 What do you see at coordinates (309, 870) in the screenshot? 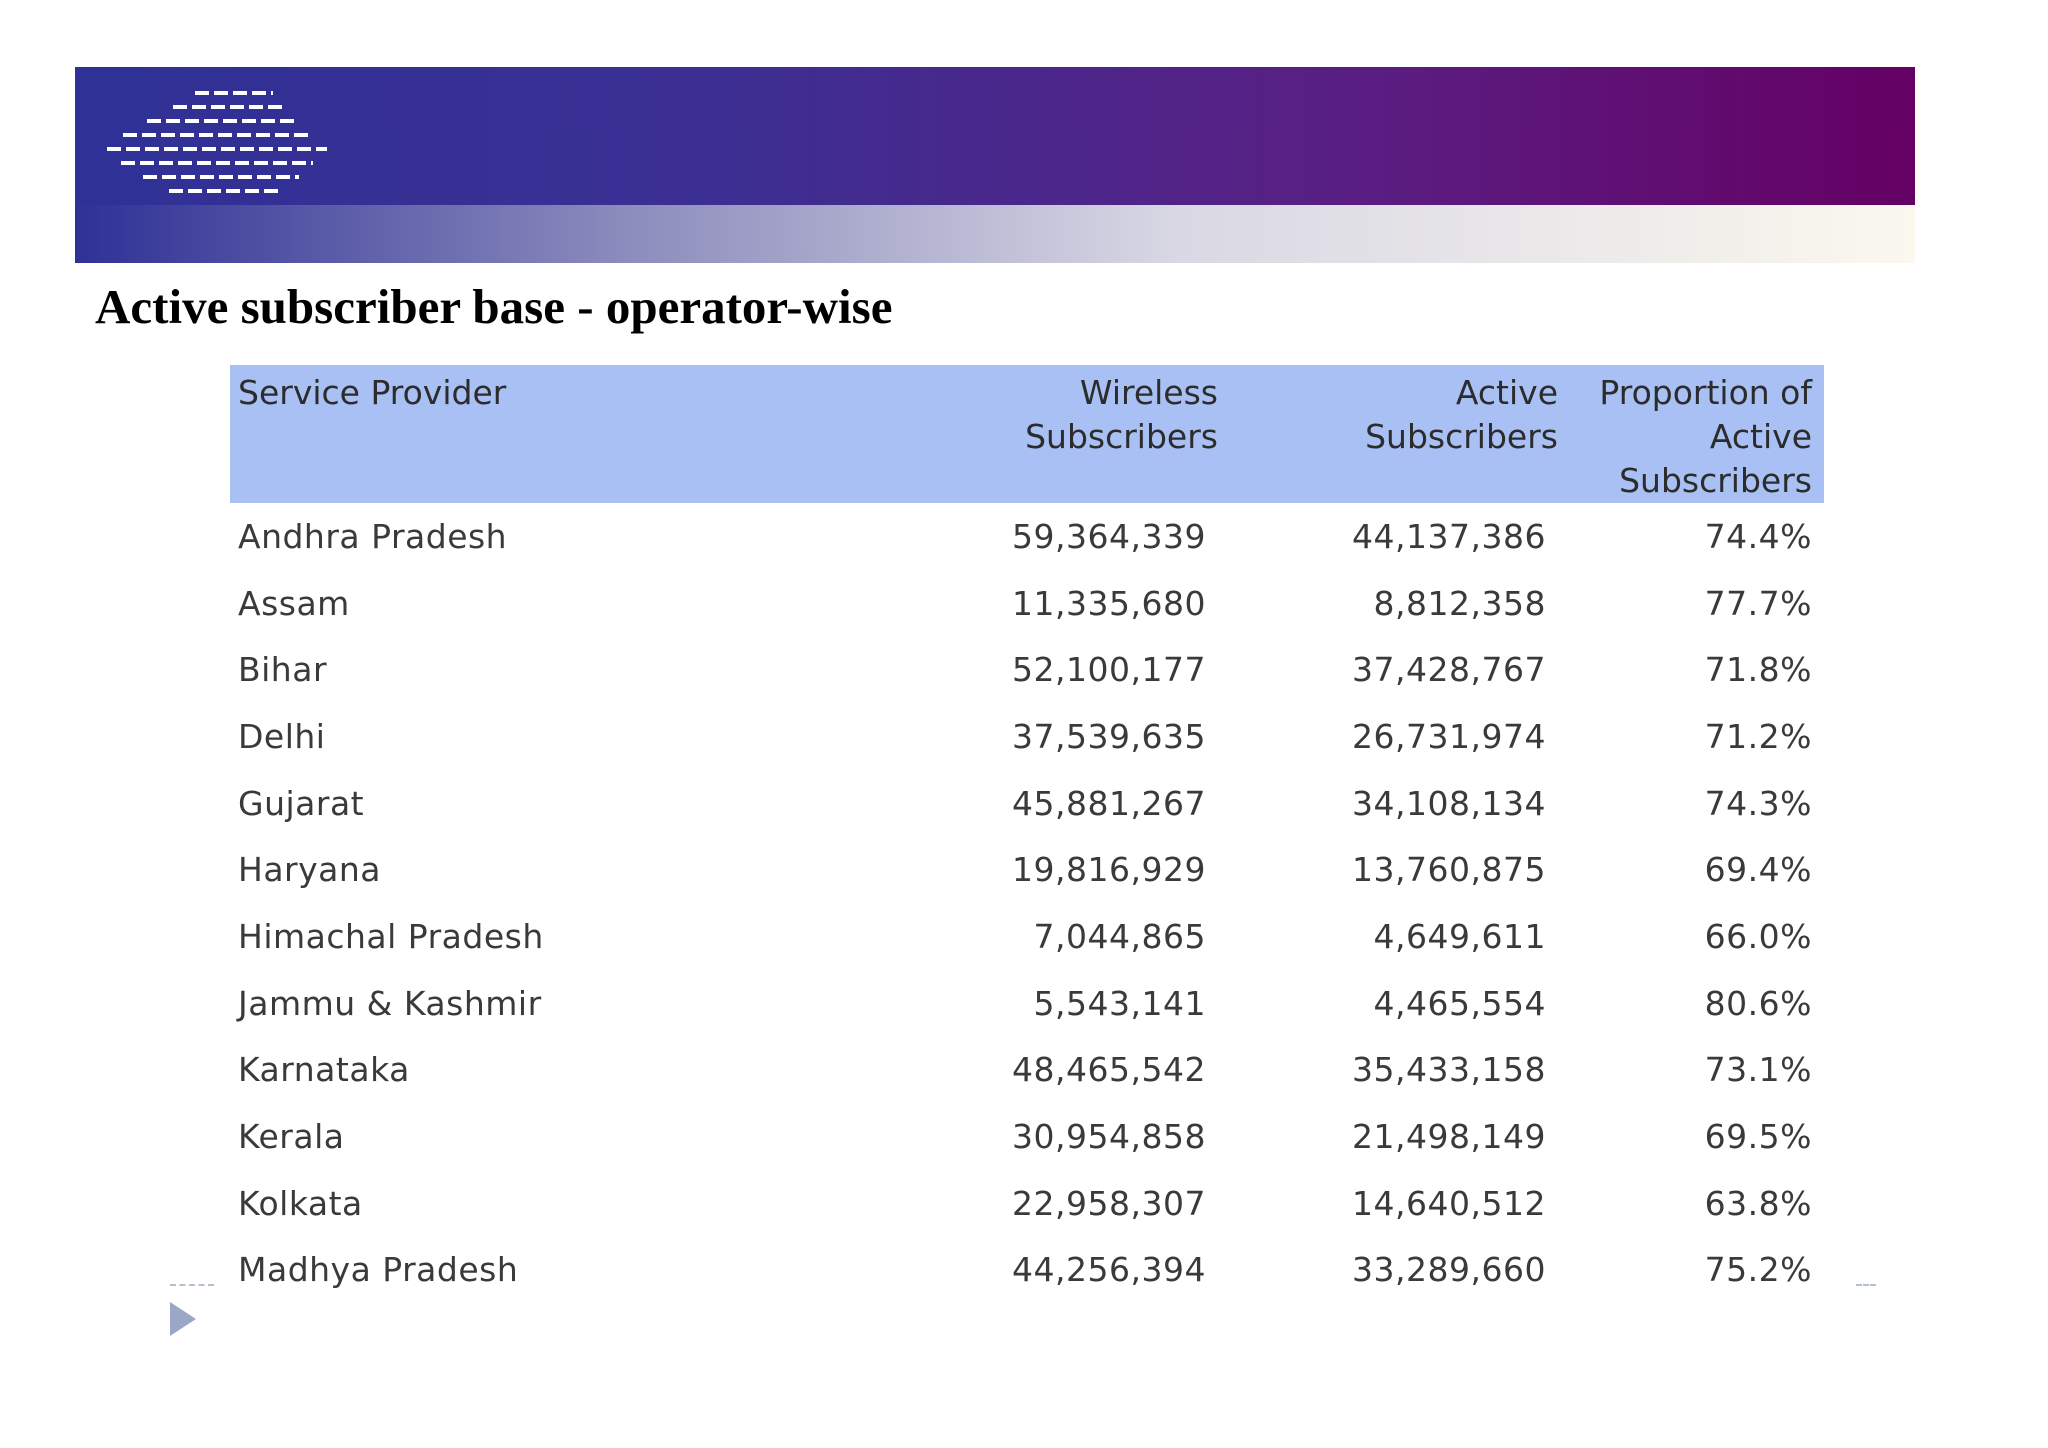
I see `cell-provider: Haryana` at bounding box center [309, 870].